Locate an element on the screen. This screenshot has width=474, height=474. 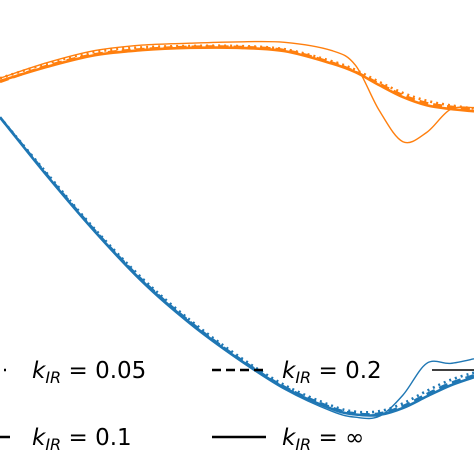
series-line-orange-dotted is located at coordinates (237, 77).